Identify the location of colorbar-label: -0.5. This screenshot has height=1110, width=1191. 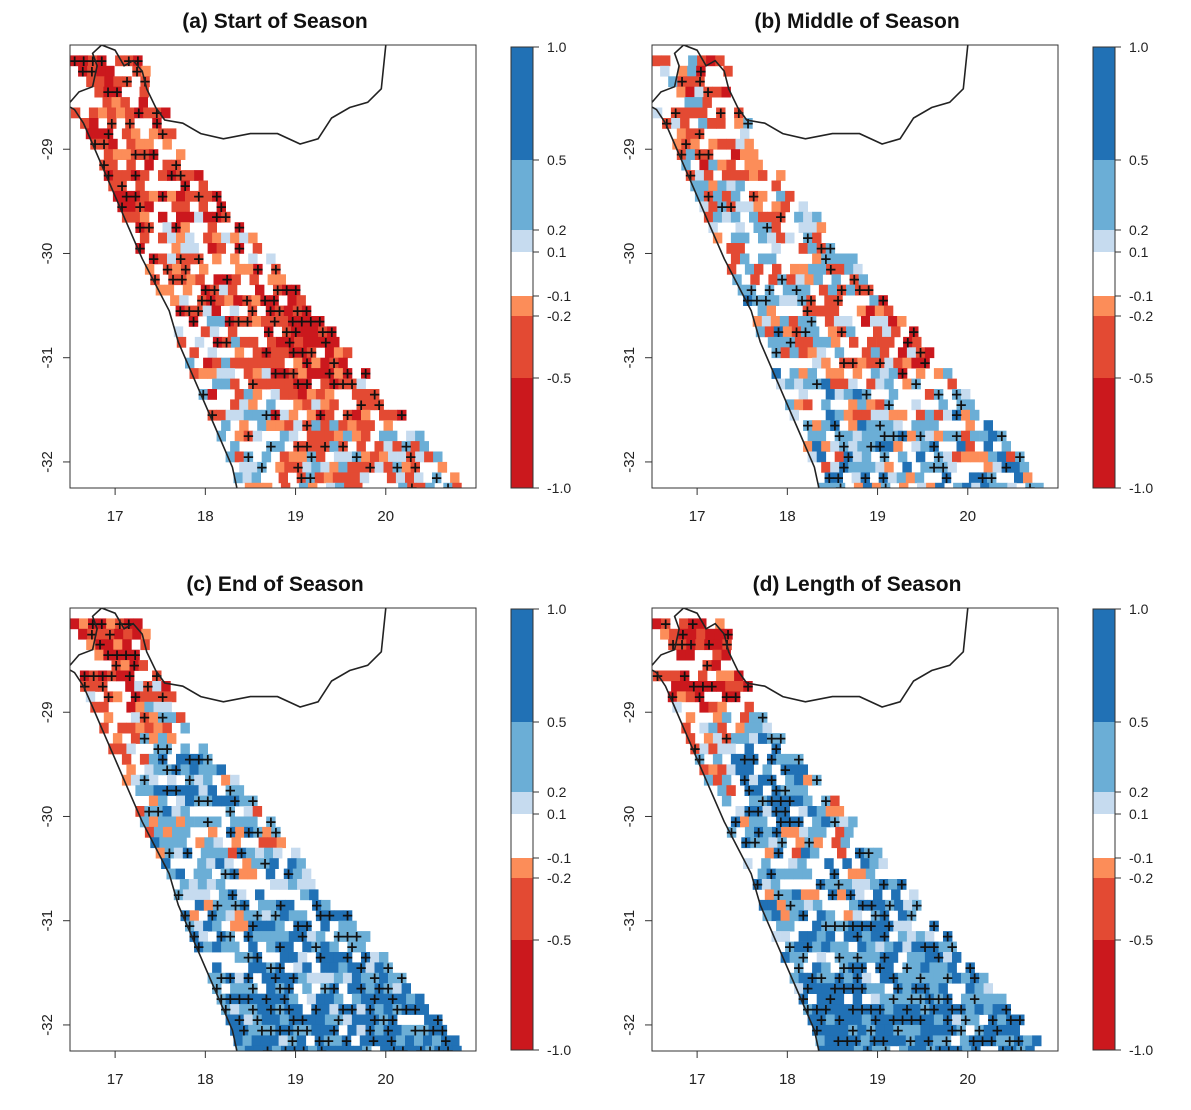
(1141, 378).